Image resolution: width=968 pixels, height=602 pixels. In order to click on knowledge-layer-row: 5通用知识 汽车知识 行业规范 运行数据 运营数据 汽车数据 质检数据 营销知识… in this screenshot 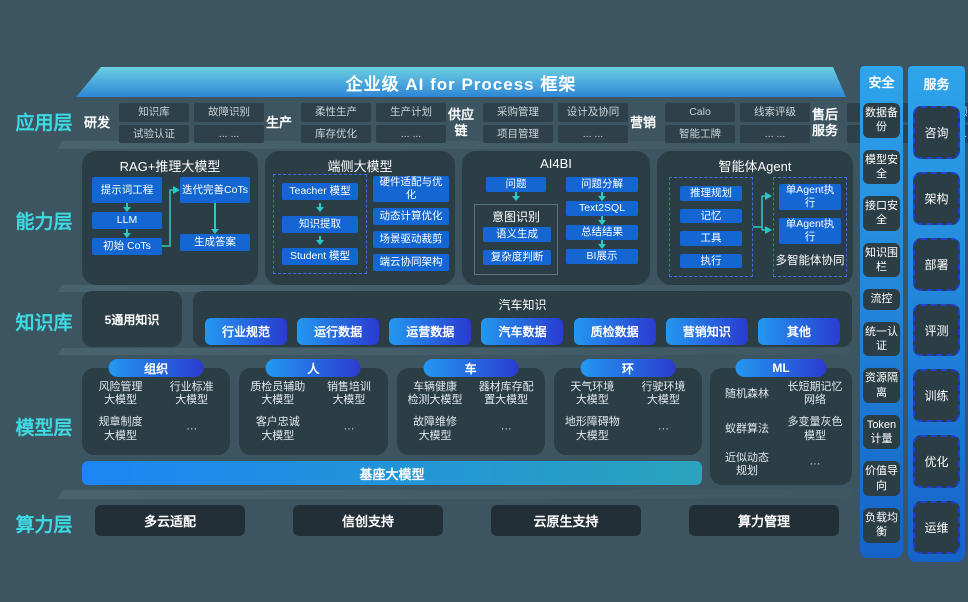, I will do `click(467, 319)`.